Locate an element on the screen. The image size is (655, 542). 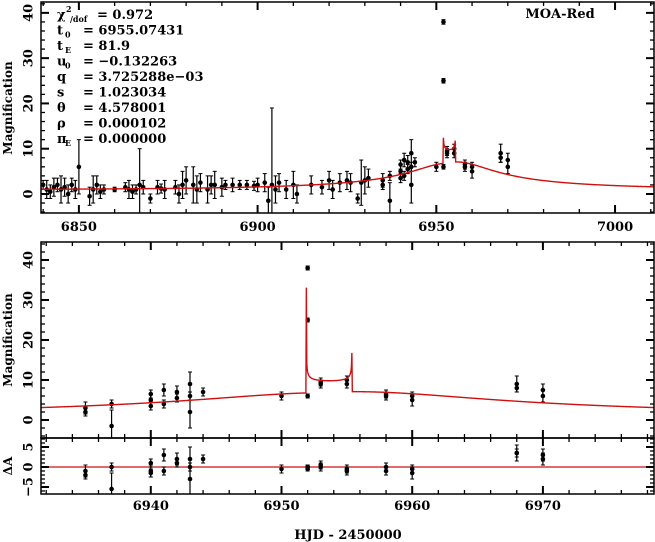
param-value: = 6955.07431 is located at coordinates (133, 31).